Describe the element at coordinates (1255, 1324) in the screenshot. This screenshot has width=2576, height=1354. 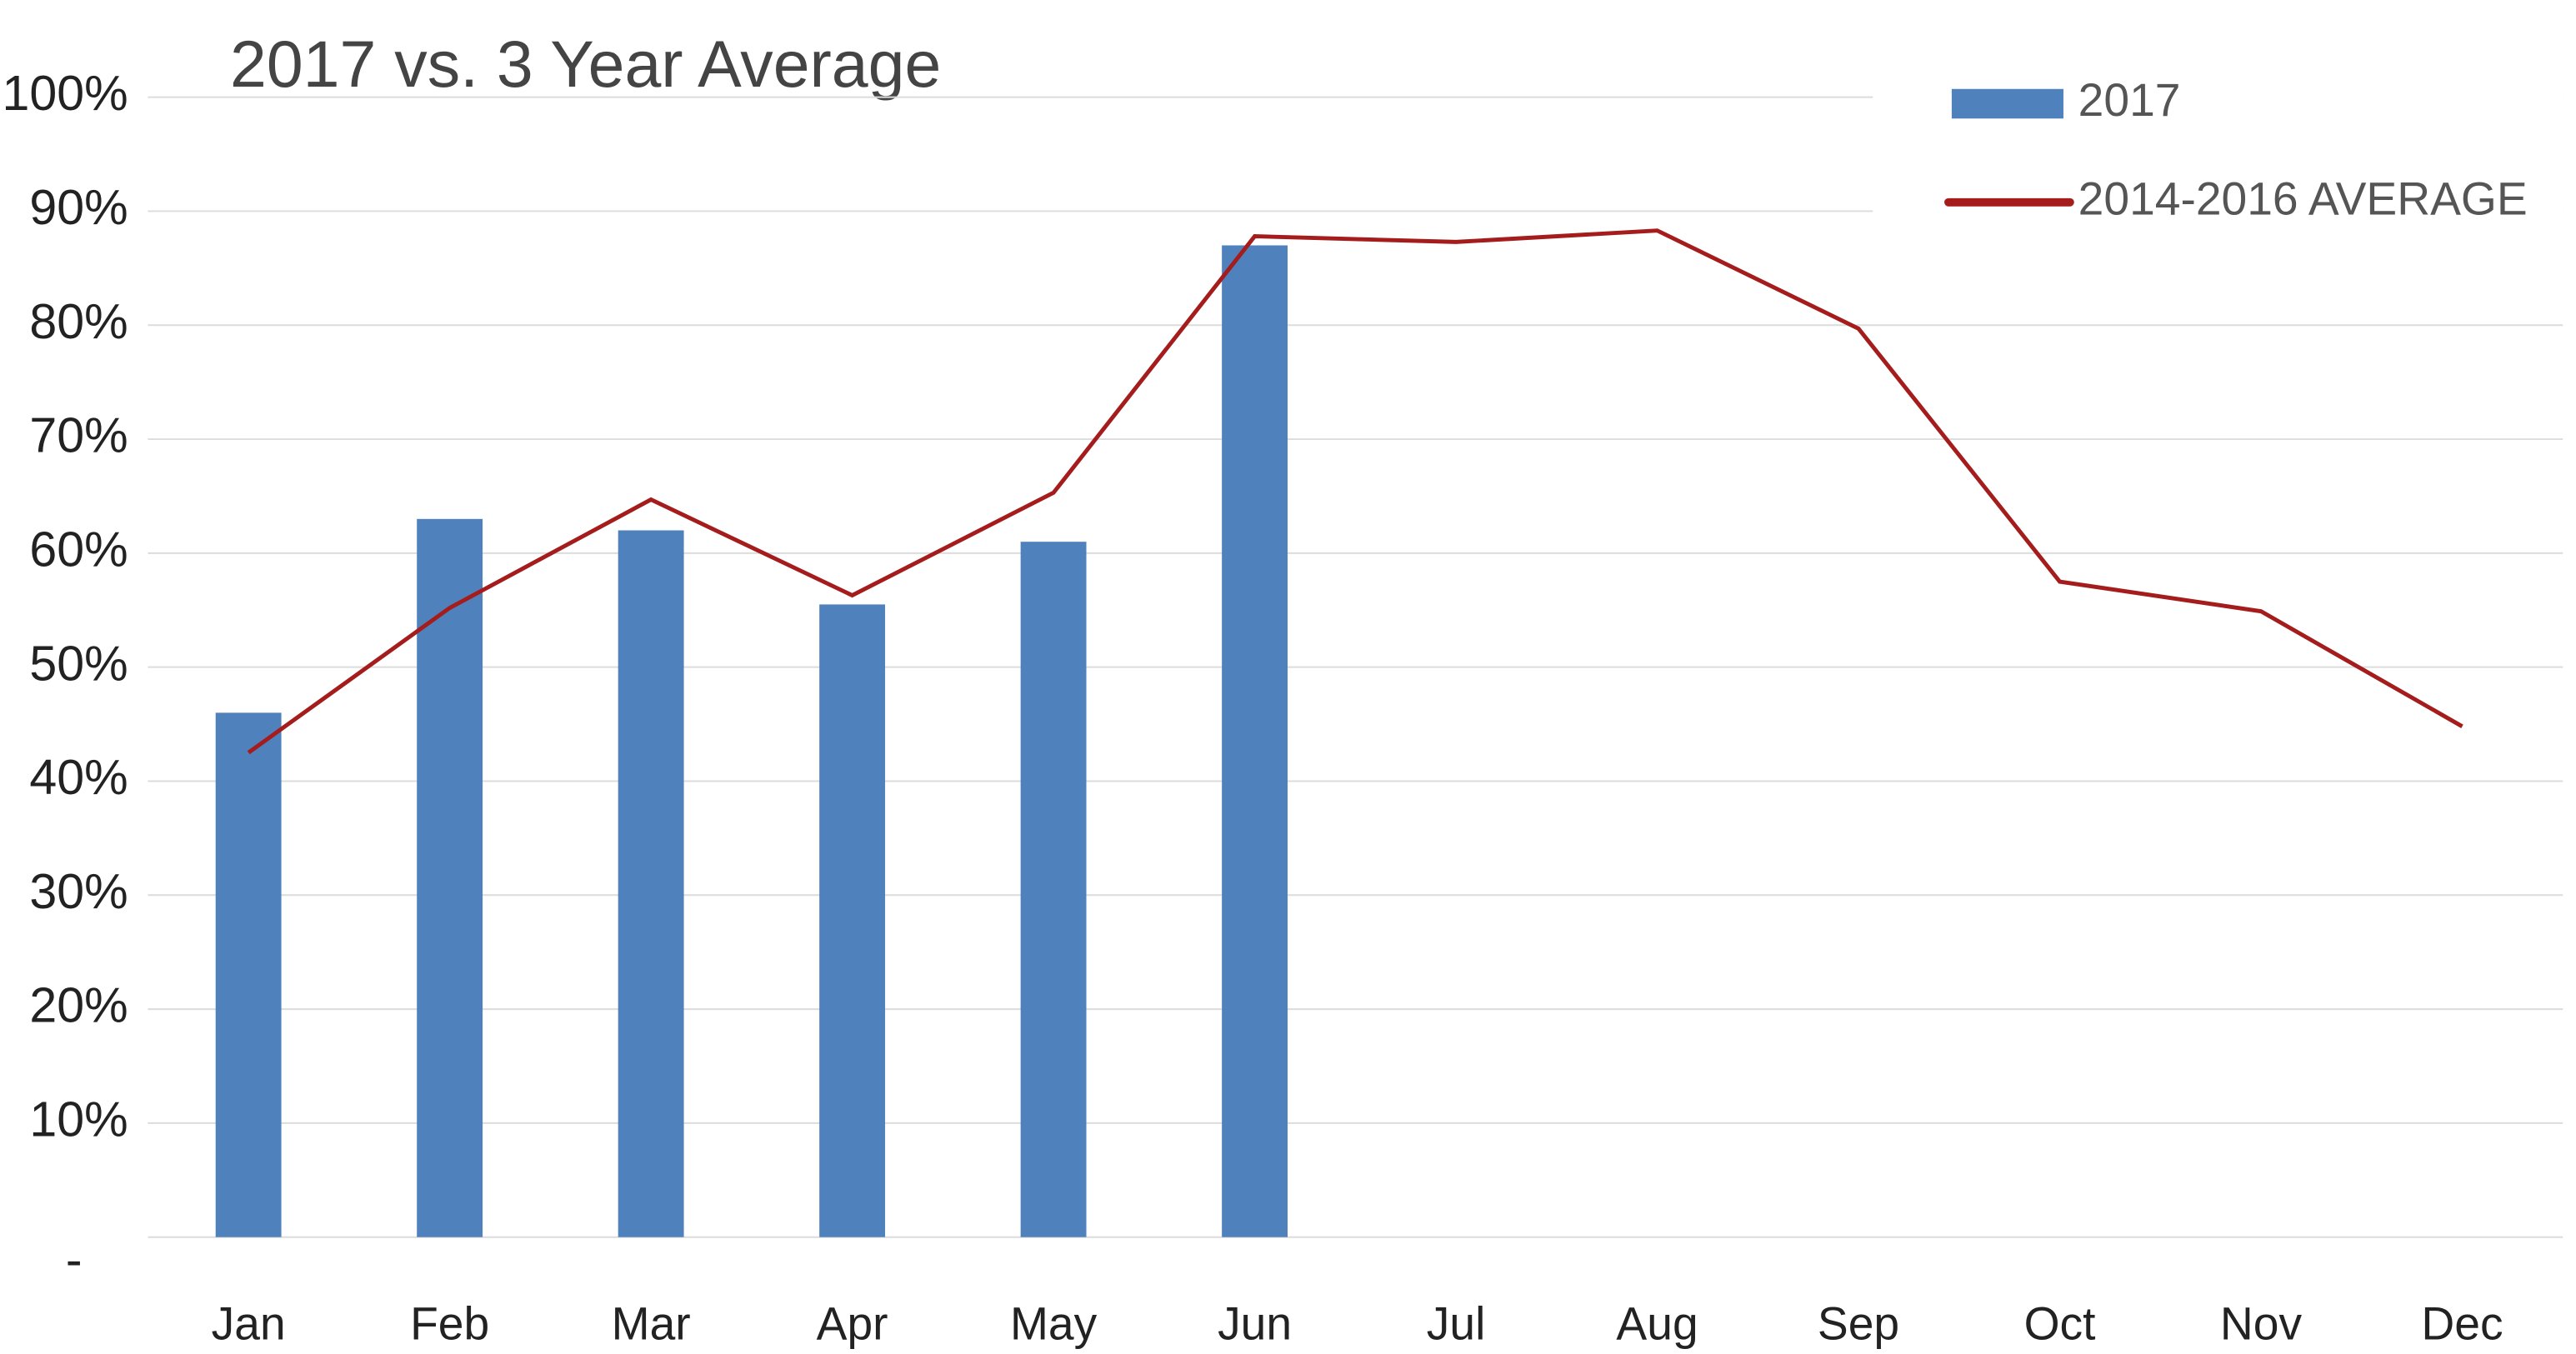
I see `x-tick-label: Jun` at that location.